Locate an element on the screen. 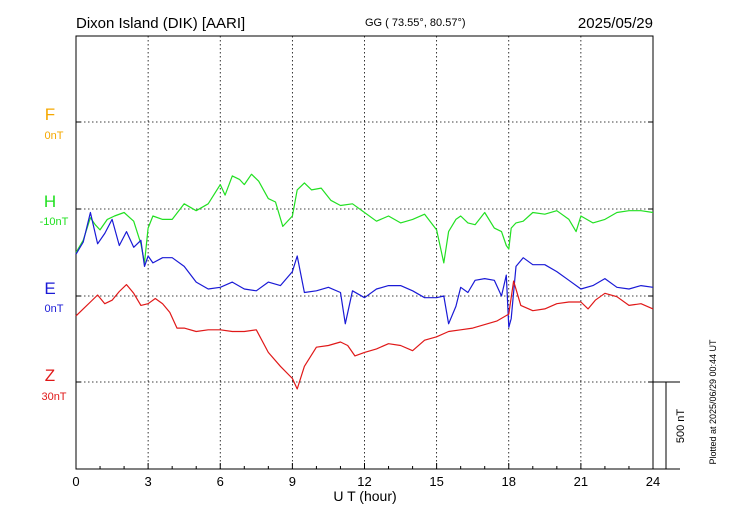 This screenshot has width=730, height=525. station-coordinates: GG ( 73.55°, 80.57°) is located at coordinates (415, 23).